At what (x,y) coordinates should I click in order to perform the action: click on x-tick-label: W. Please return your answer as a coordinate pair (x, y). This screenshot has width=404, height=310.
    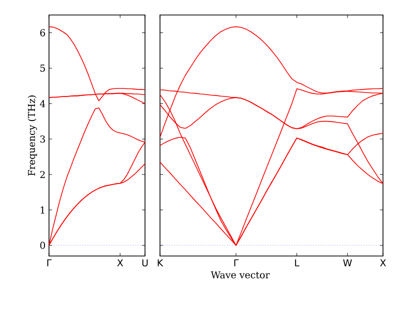
    Looking at the image, I should click on (347, 262).